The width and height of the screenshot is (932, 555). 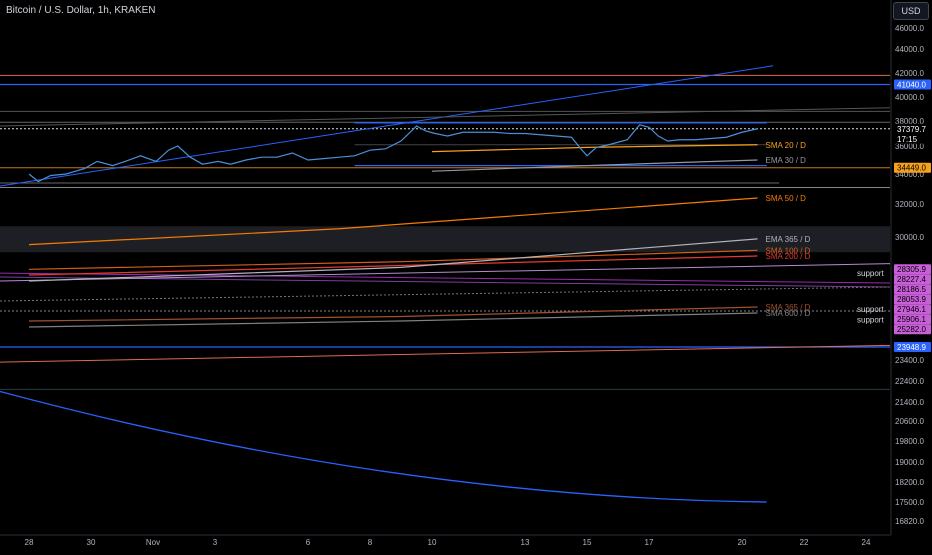 I want to click on price-badge-label: 28186.5, so click(x=911, y=289).